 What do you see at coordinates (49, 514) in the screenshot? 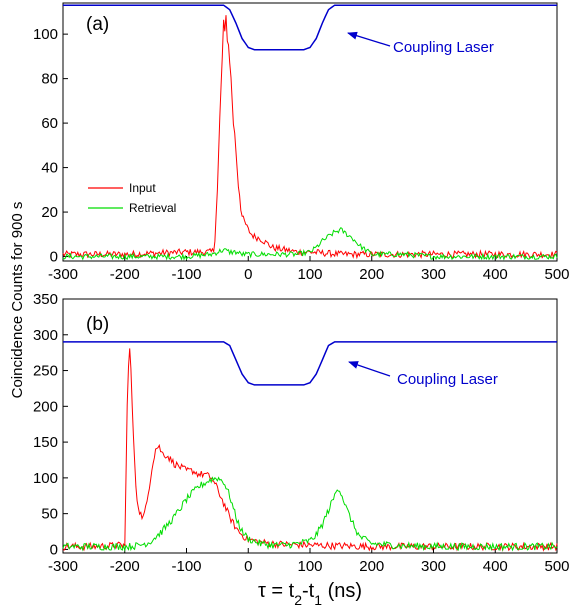
I see `y-tick-label: 50` at bounding box center [49, 514].